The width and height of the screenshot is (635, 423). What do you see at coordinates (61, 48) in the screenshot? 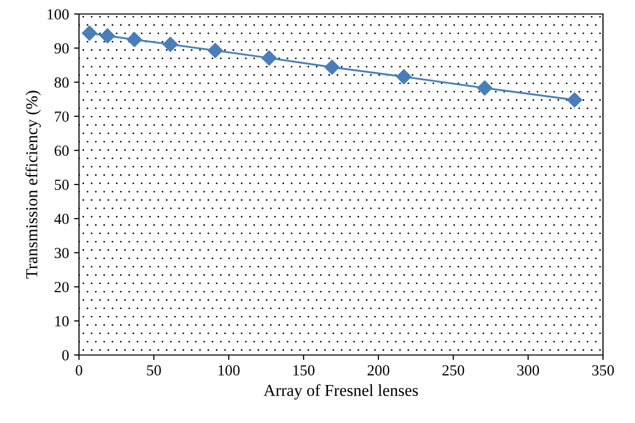
I see `y-tick-label: 90` at bounding box center [61, 48].